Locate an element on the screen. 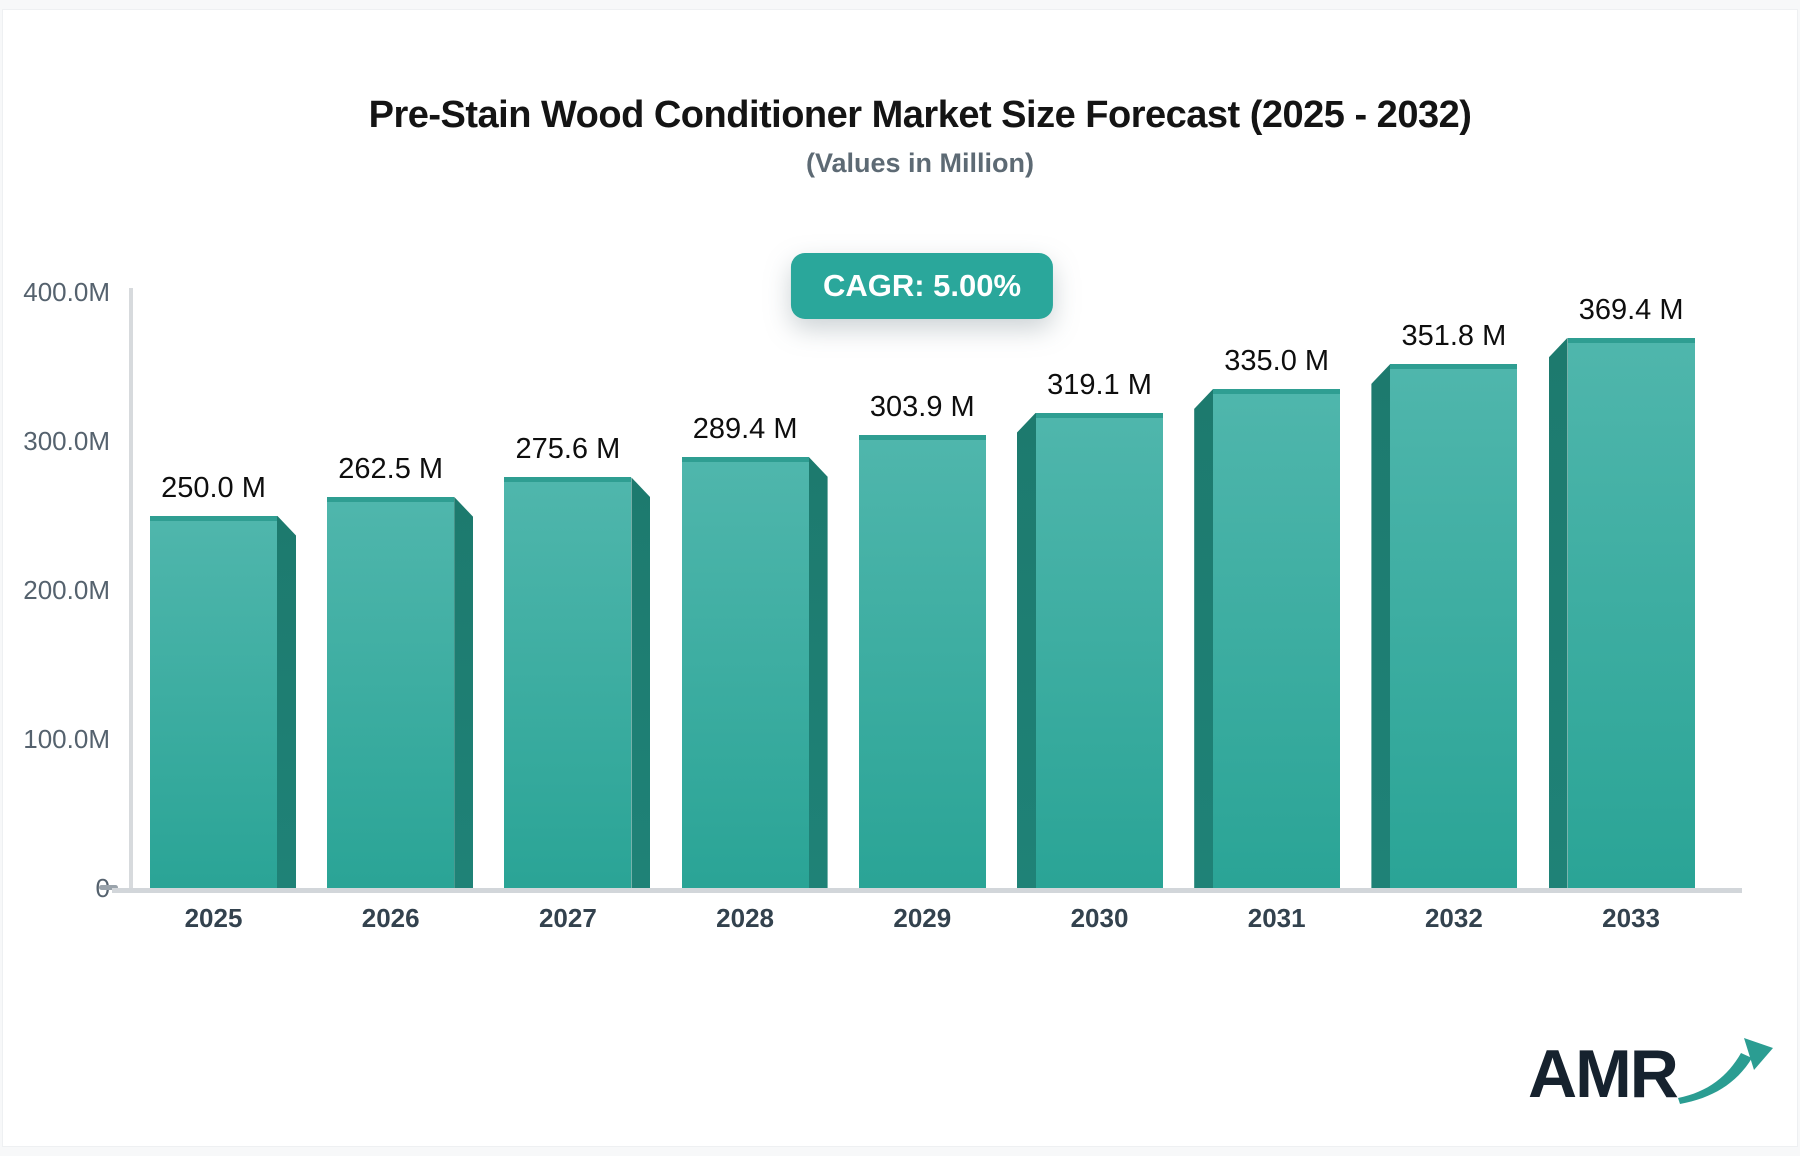 Image resolution: width=1800 pixels, height=1156 pixels. bar-2027 is located at coordinates (568, 682).